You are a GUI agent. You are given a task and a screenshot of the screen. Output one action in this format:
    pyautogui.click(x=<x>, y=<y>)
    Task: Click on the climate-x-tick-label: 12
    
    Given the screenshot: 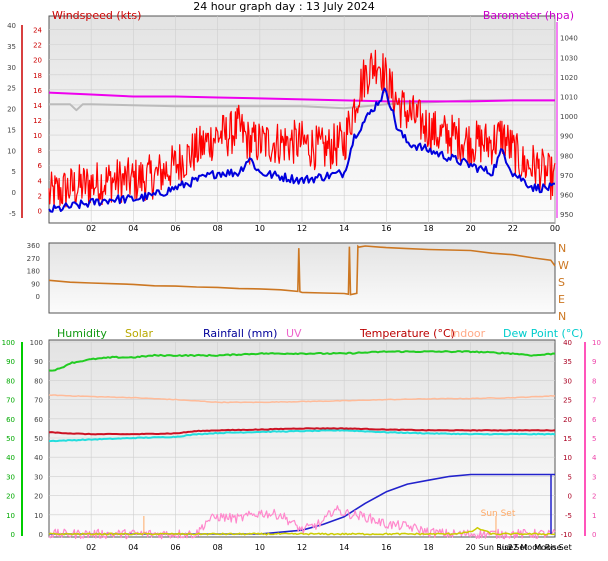 What is the action you would take?
    pyautogui.click(x=302, y=547)
    